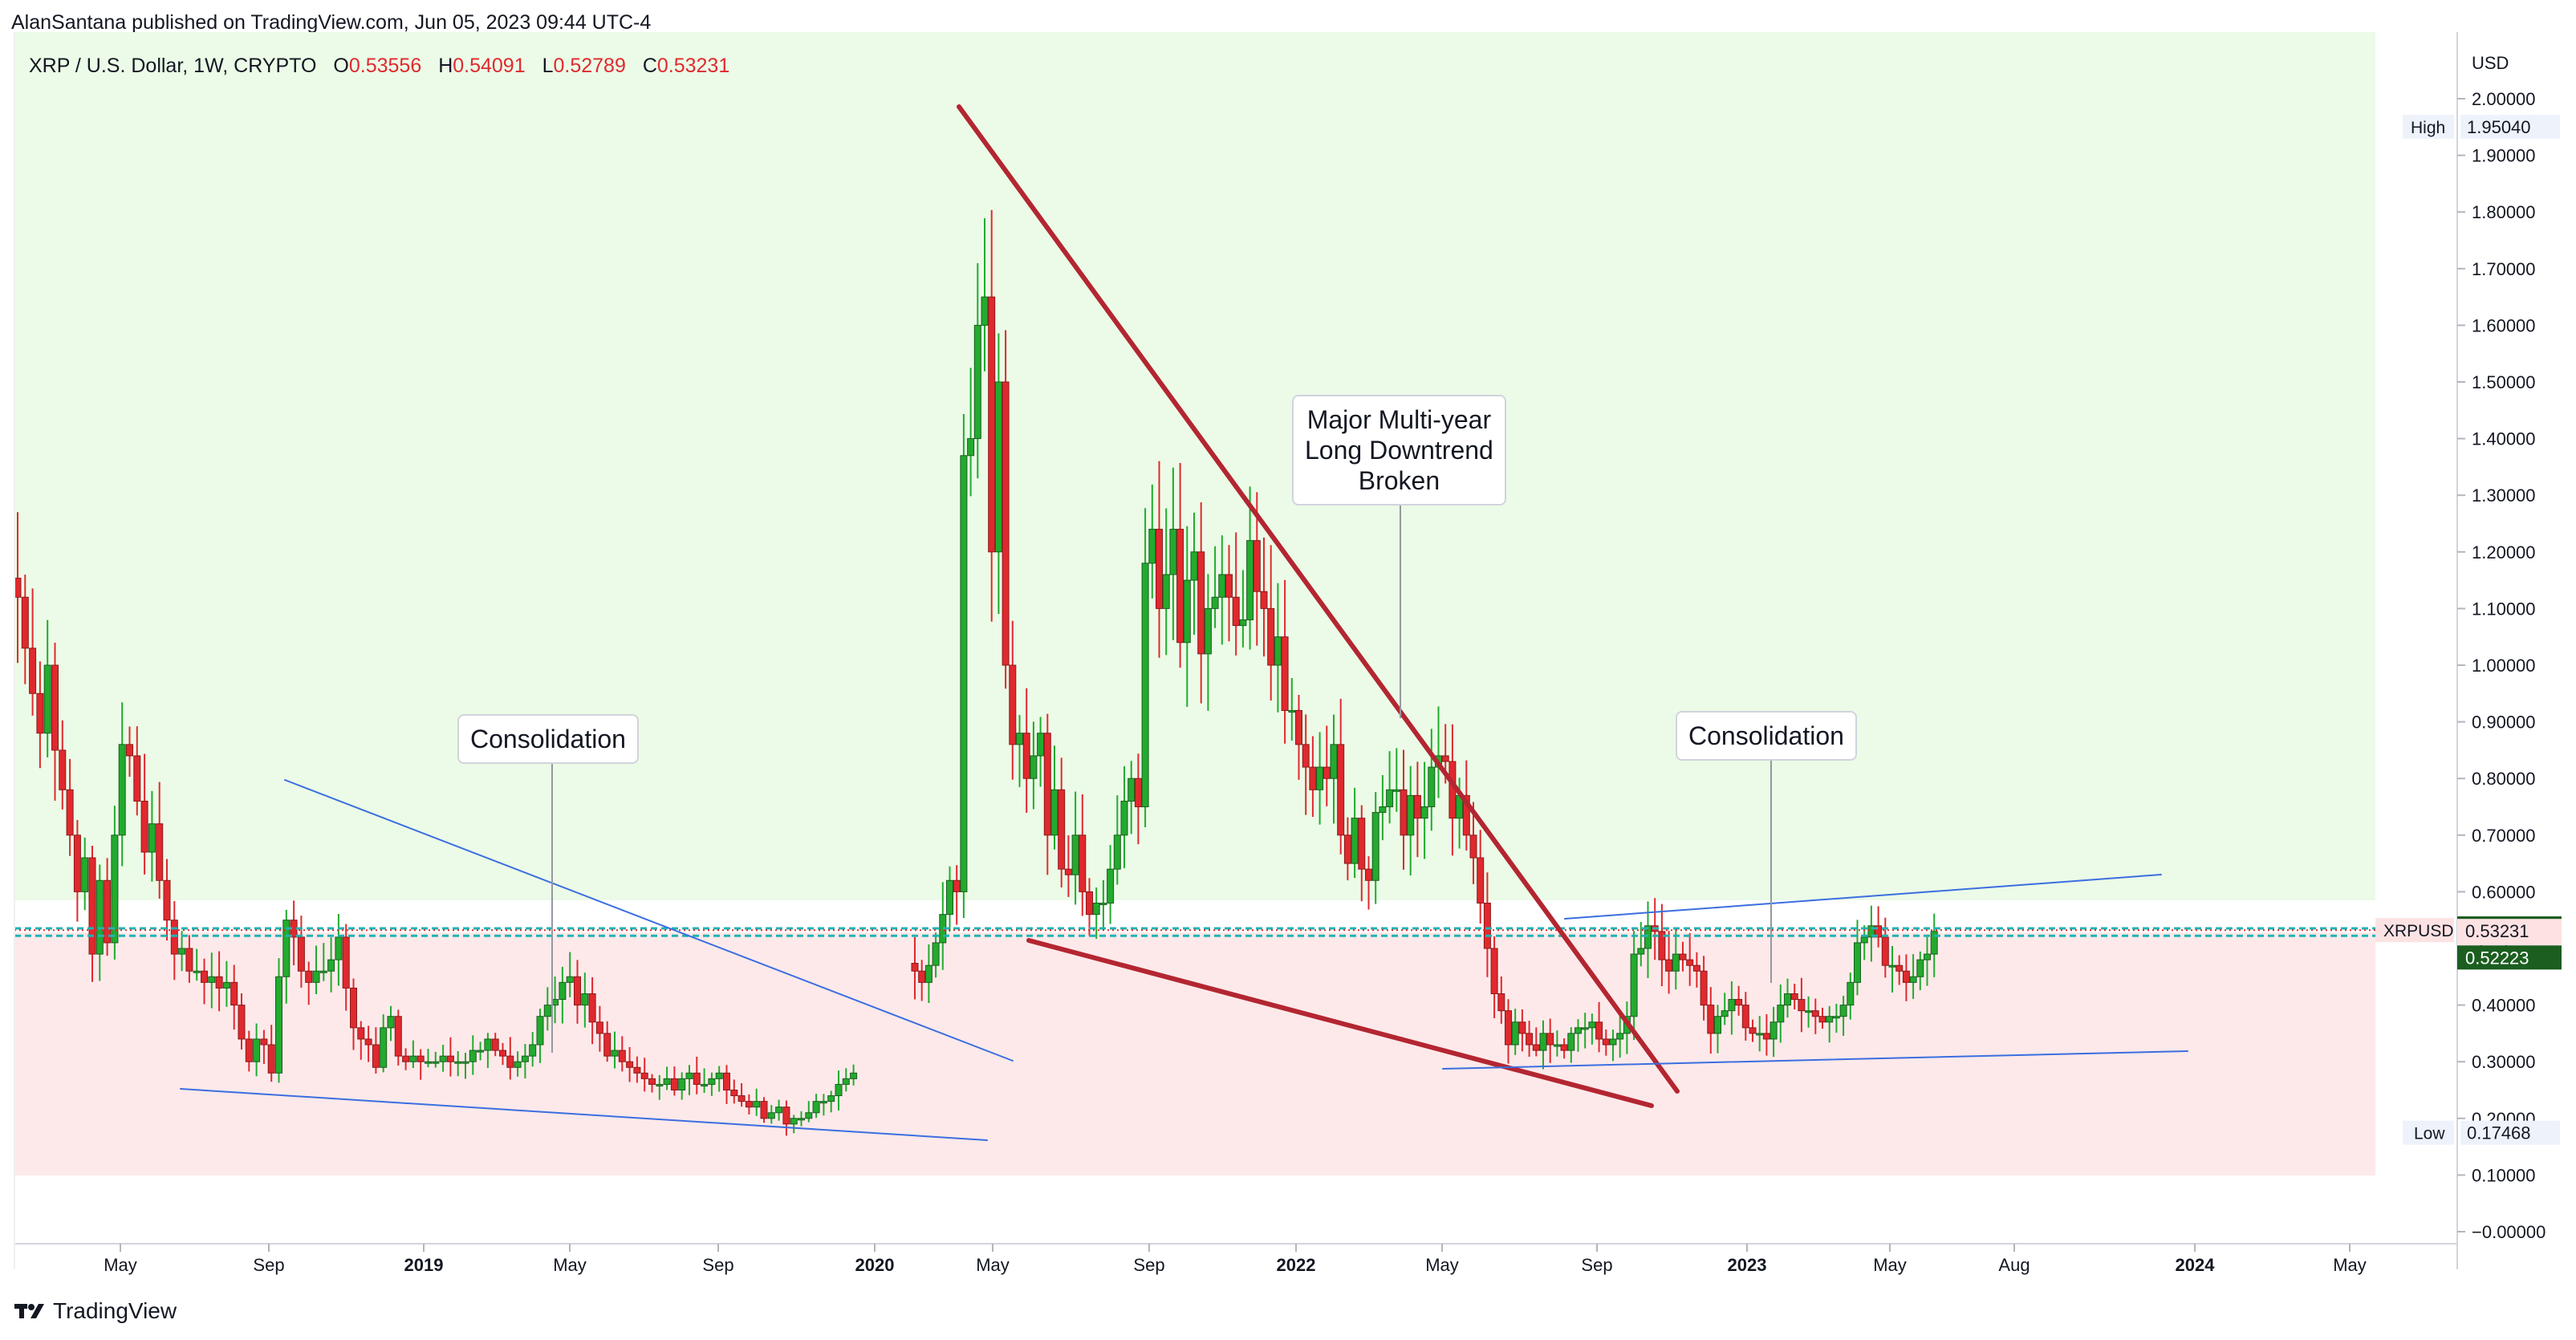  What do you see at coordinates (2428, 1132) in the screenshot?
I see `low-marker-bg` at bounding box center [2428, 1132].